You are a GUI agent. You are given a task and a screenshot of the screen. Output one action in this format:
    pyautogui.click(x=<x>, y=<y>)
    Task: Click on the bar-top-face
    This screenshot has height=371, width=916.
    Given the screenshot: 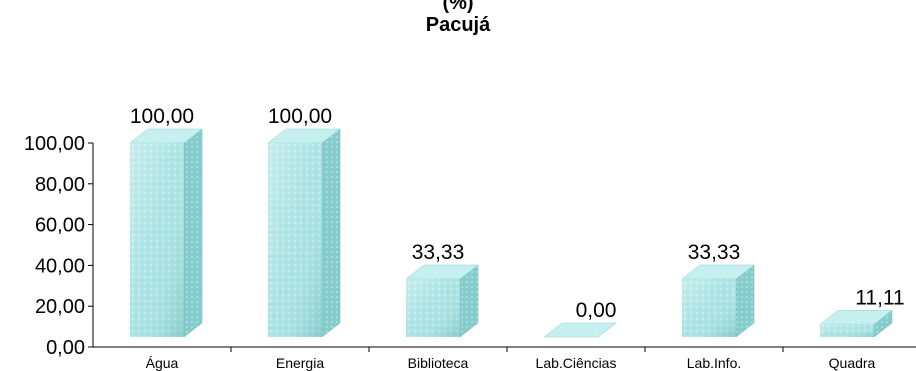 What is the action you would take?
    pyautogui.click(x=580, y=330)
    